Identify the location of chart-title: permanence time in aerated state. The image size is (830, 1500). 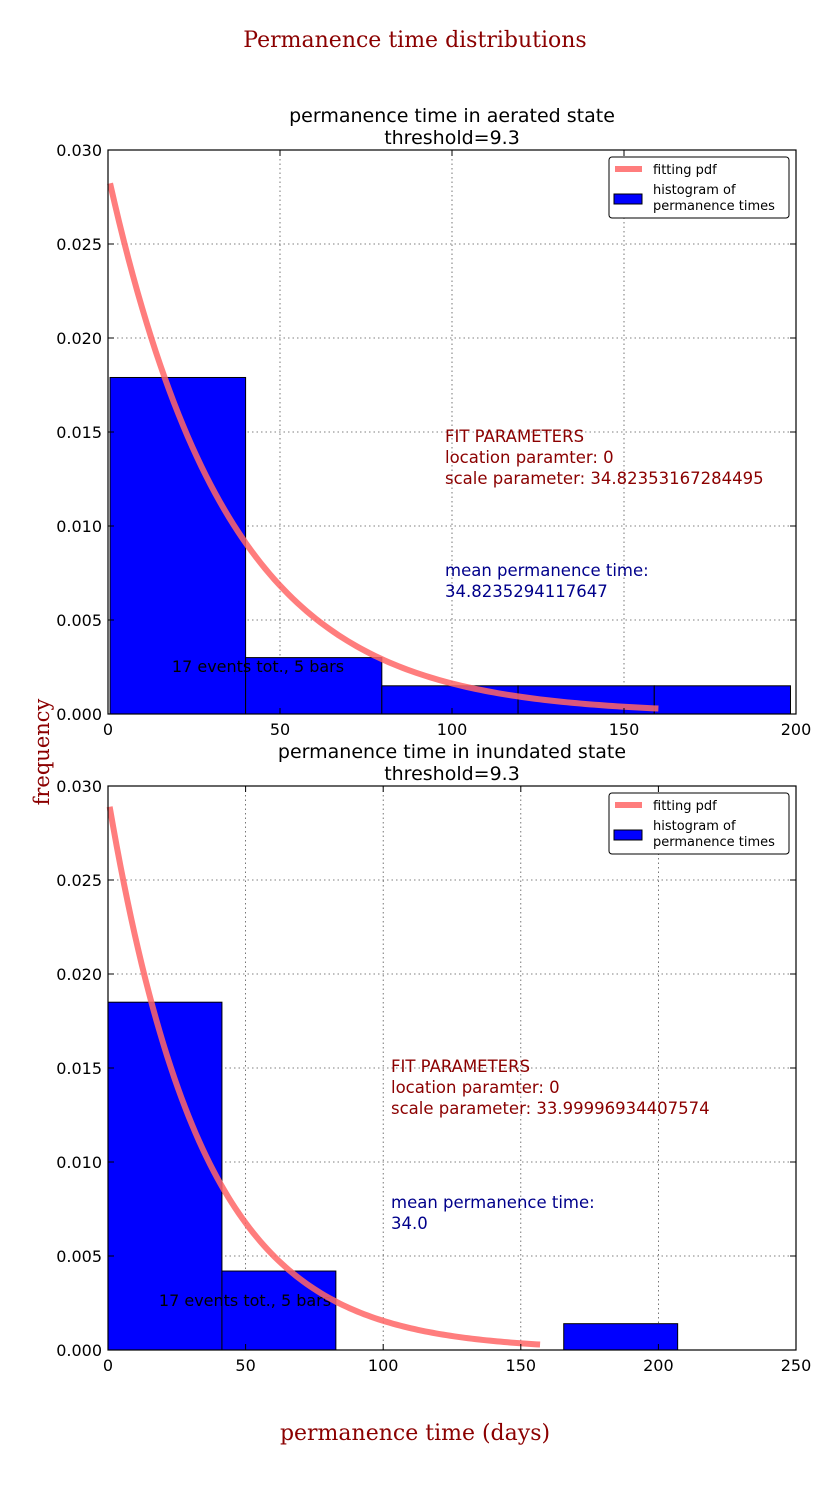
(452, 116).